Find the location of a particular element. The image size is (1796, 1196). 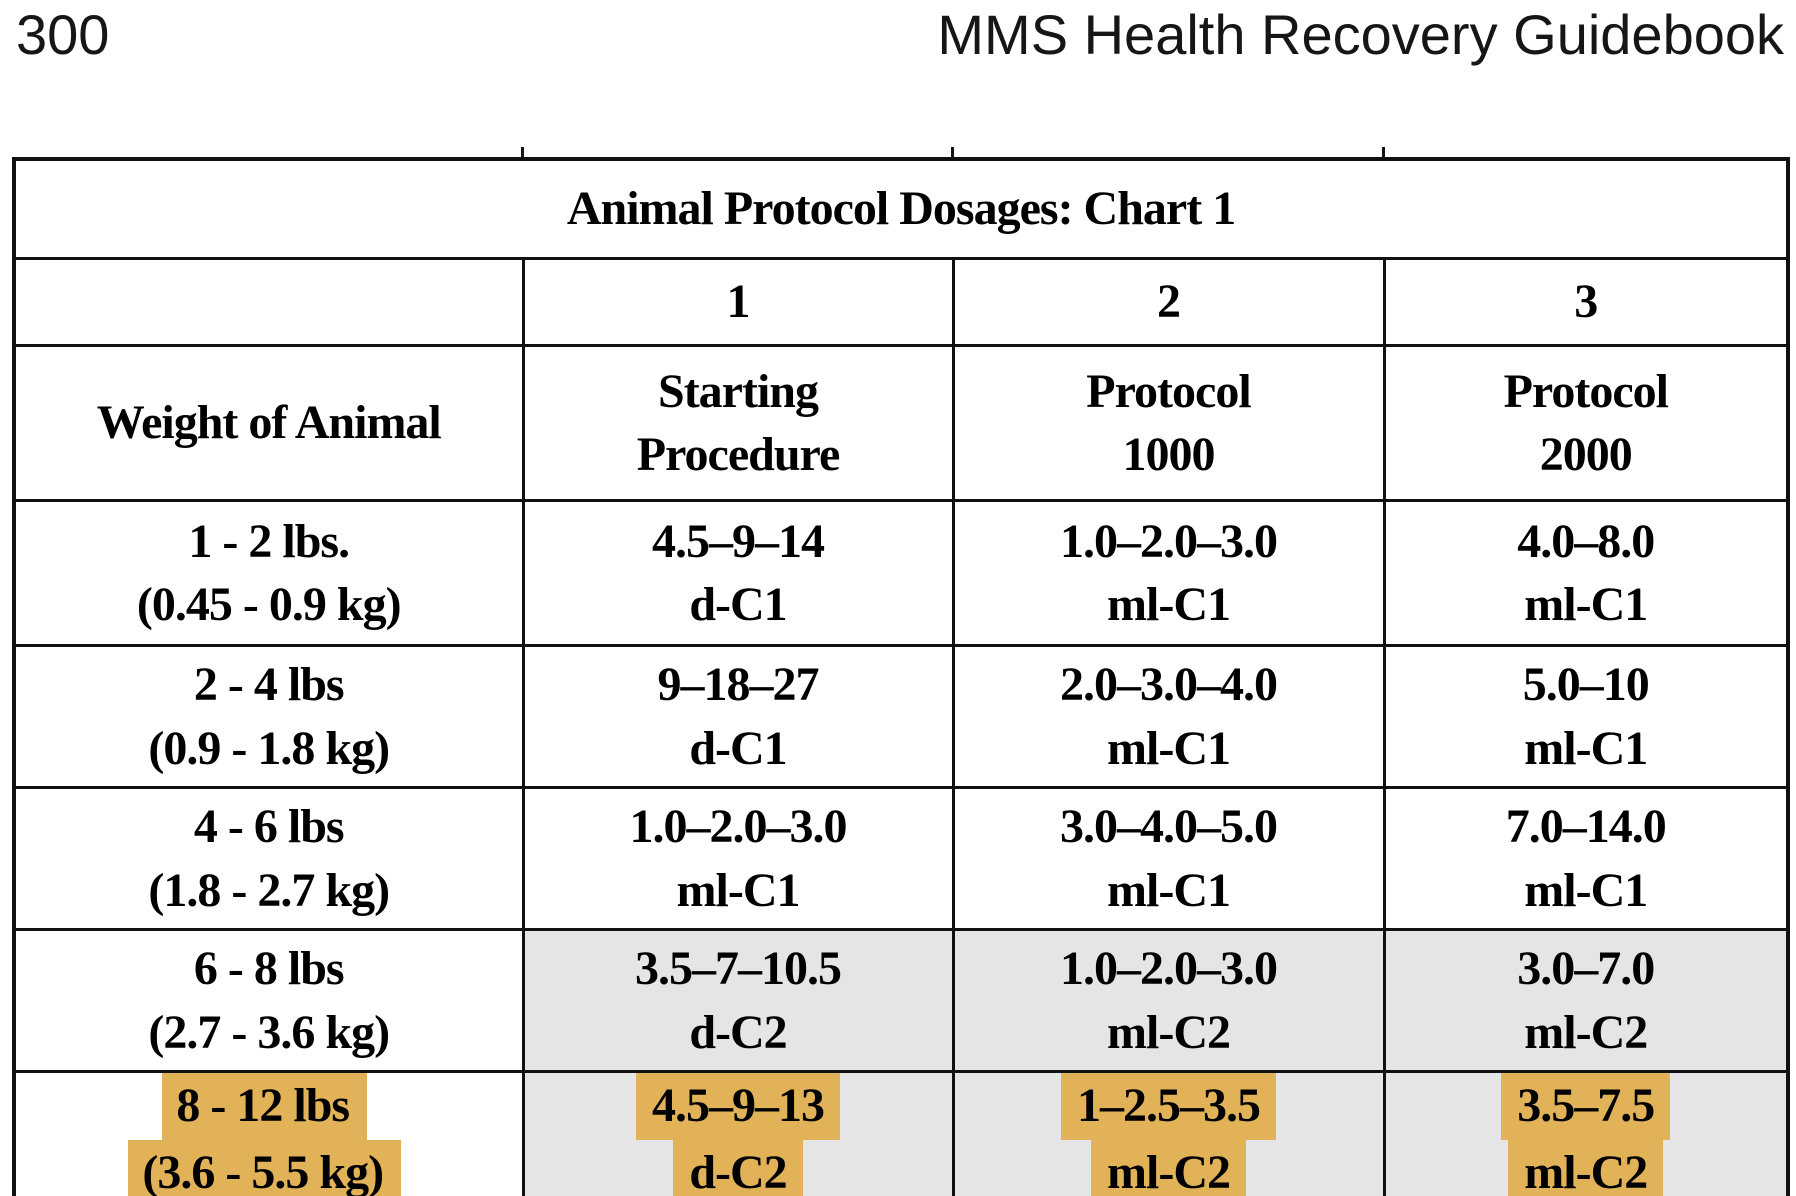

table-title: Animal Protocol Dosages: Chart 1 is located at coordinates (901, 208).